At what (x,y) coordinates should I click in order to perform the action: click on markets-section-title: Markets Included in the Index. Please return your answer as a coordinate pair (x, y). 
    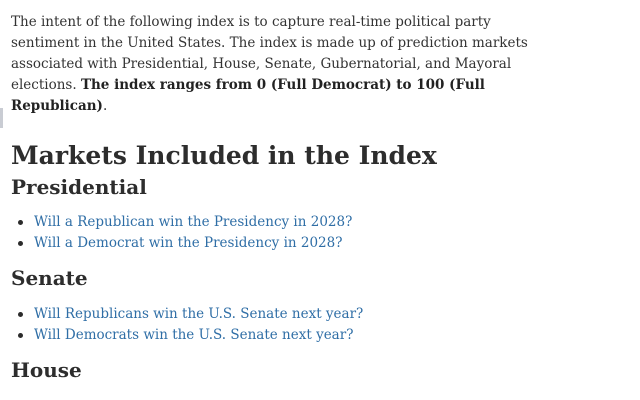
    Looking at the image, I should click on (224, 155).